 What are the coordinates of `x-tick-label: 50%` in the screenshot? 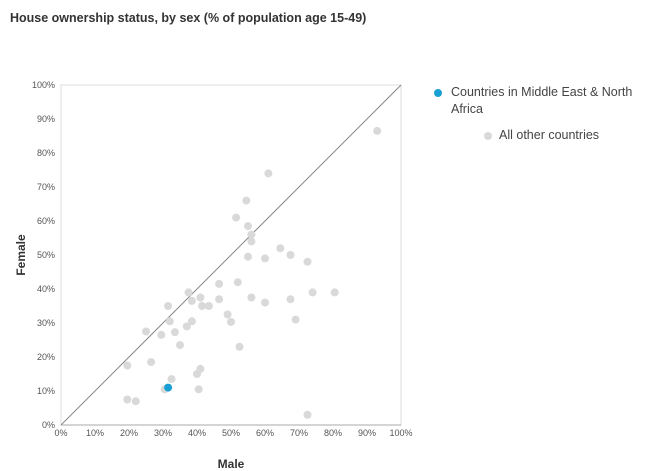 It's located at (231, 433).